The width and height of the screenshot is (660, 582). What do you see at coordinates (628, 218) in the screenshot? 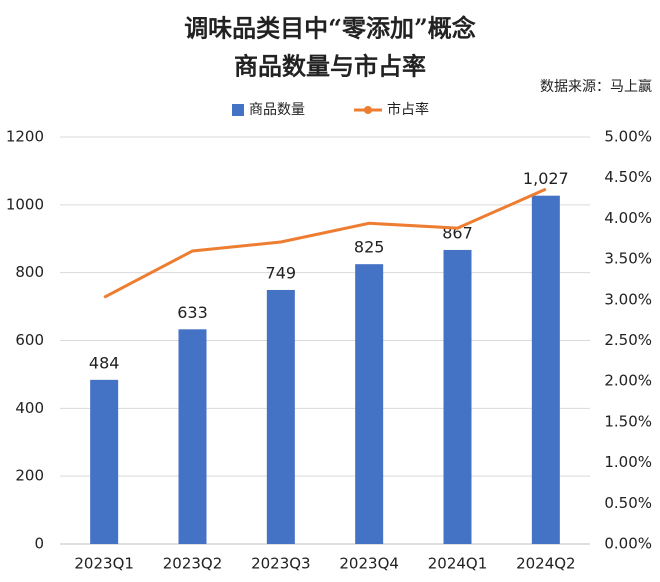
I see `y2-tick-label: 4.00%` at bounding box center [628, 218].